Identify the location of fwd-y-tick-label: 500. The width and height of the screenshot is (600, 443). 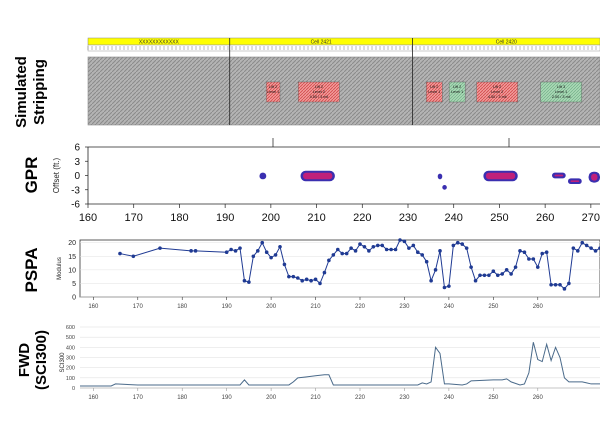
(70, 338).